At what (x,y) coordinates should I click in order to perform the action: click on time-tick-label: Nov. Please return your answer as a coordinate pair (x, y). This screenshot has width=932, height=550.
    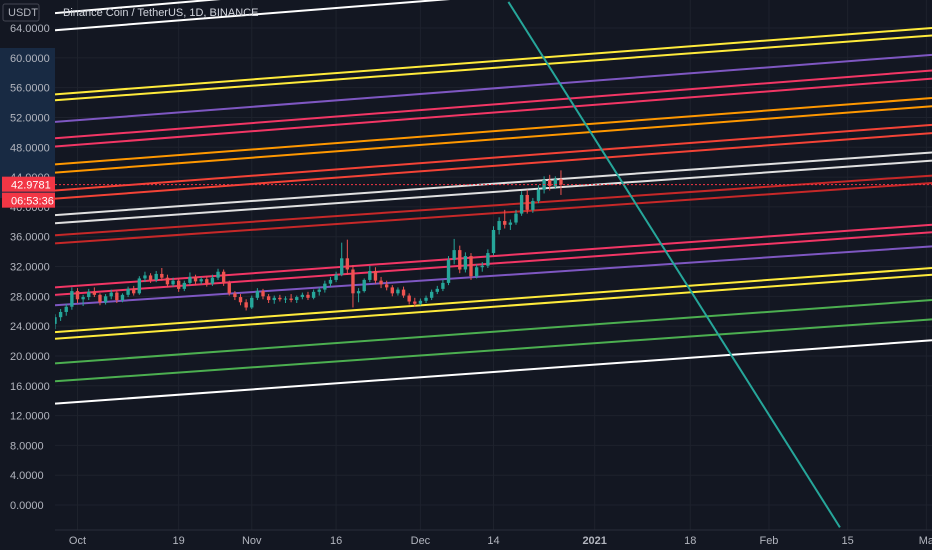
    Looking at the image, I should click on (252, 541).